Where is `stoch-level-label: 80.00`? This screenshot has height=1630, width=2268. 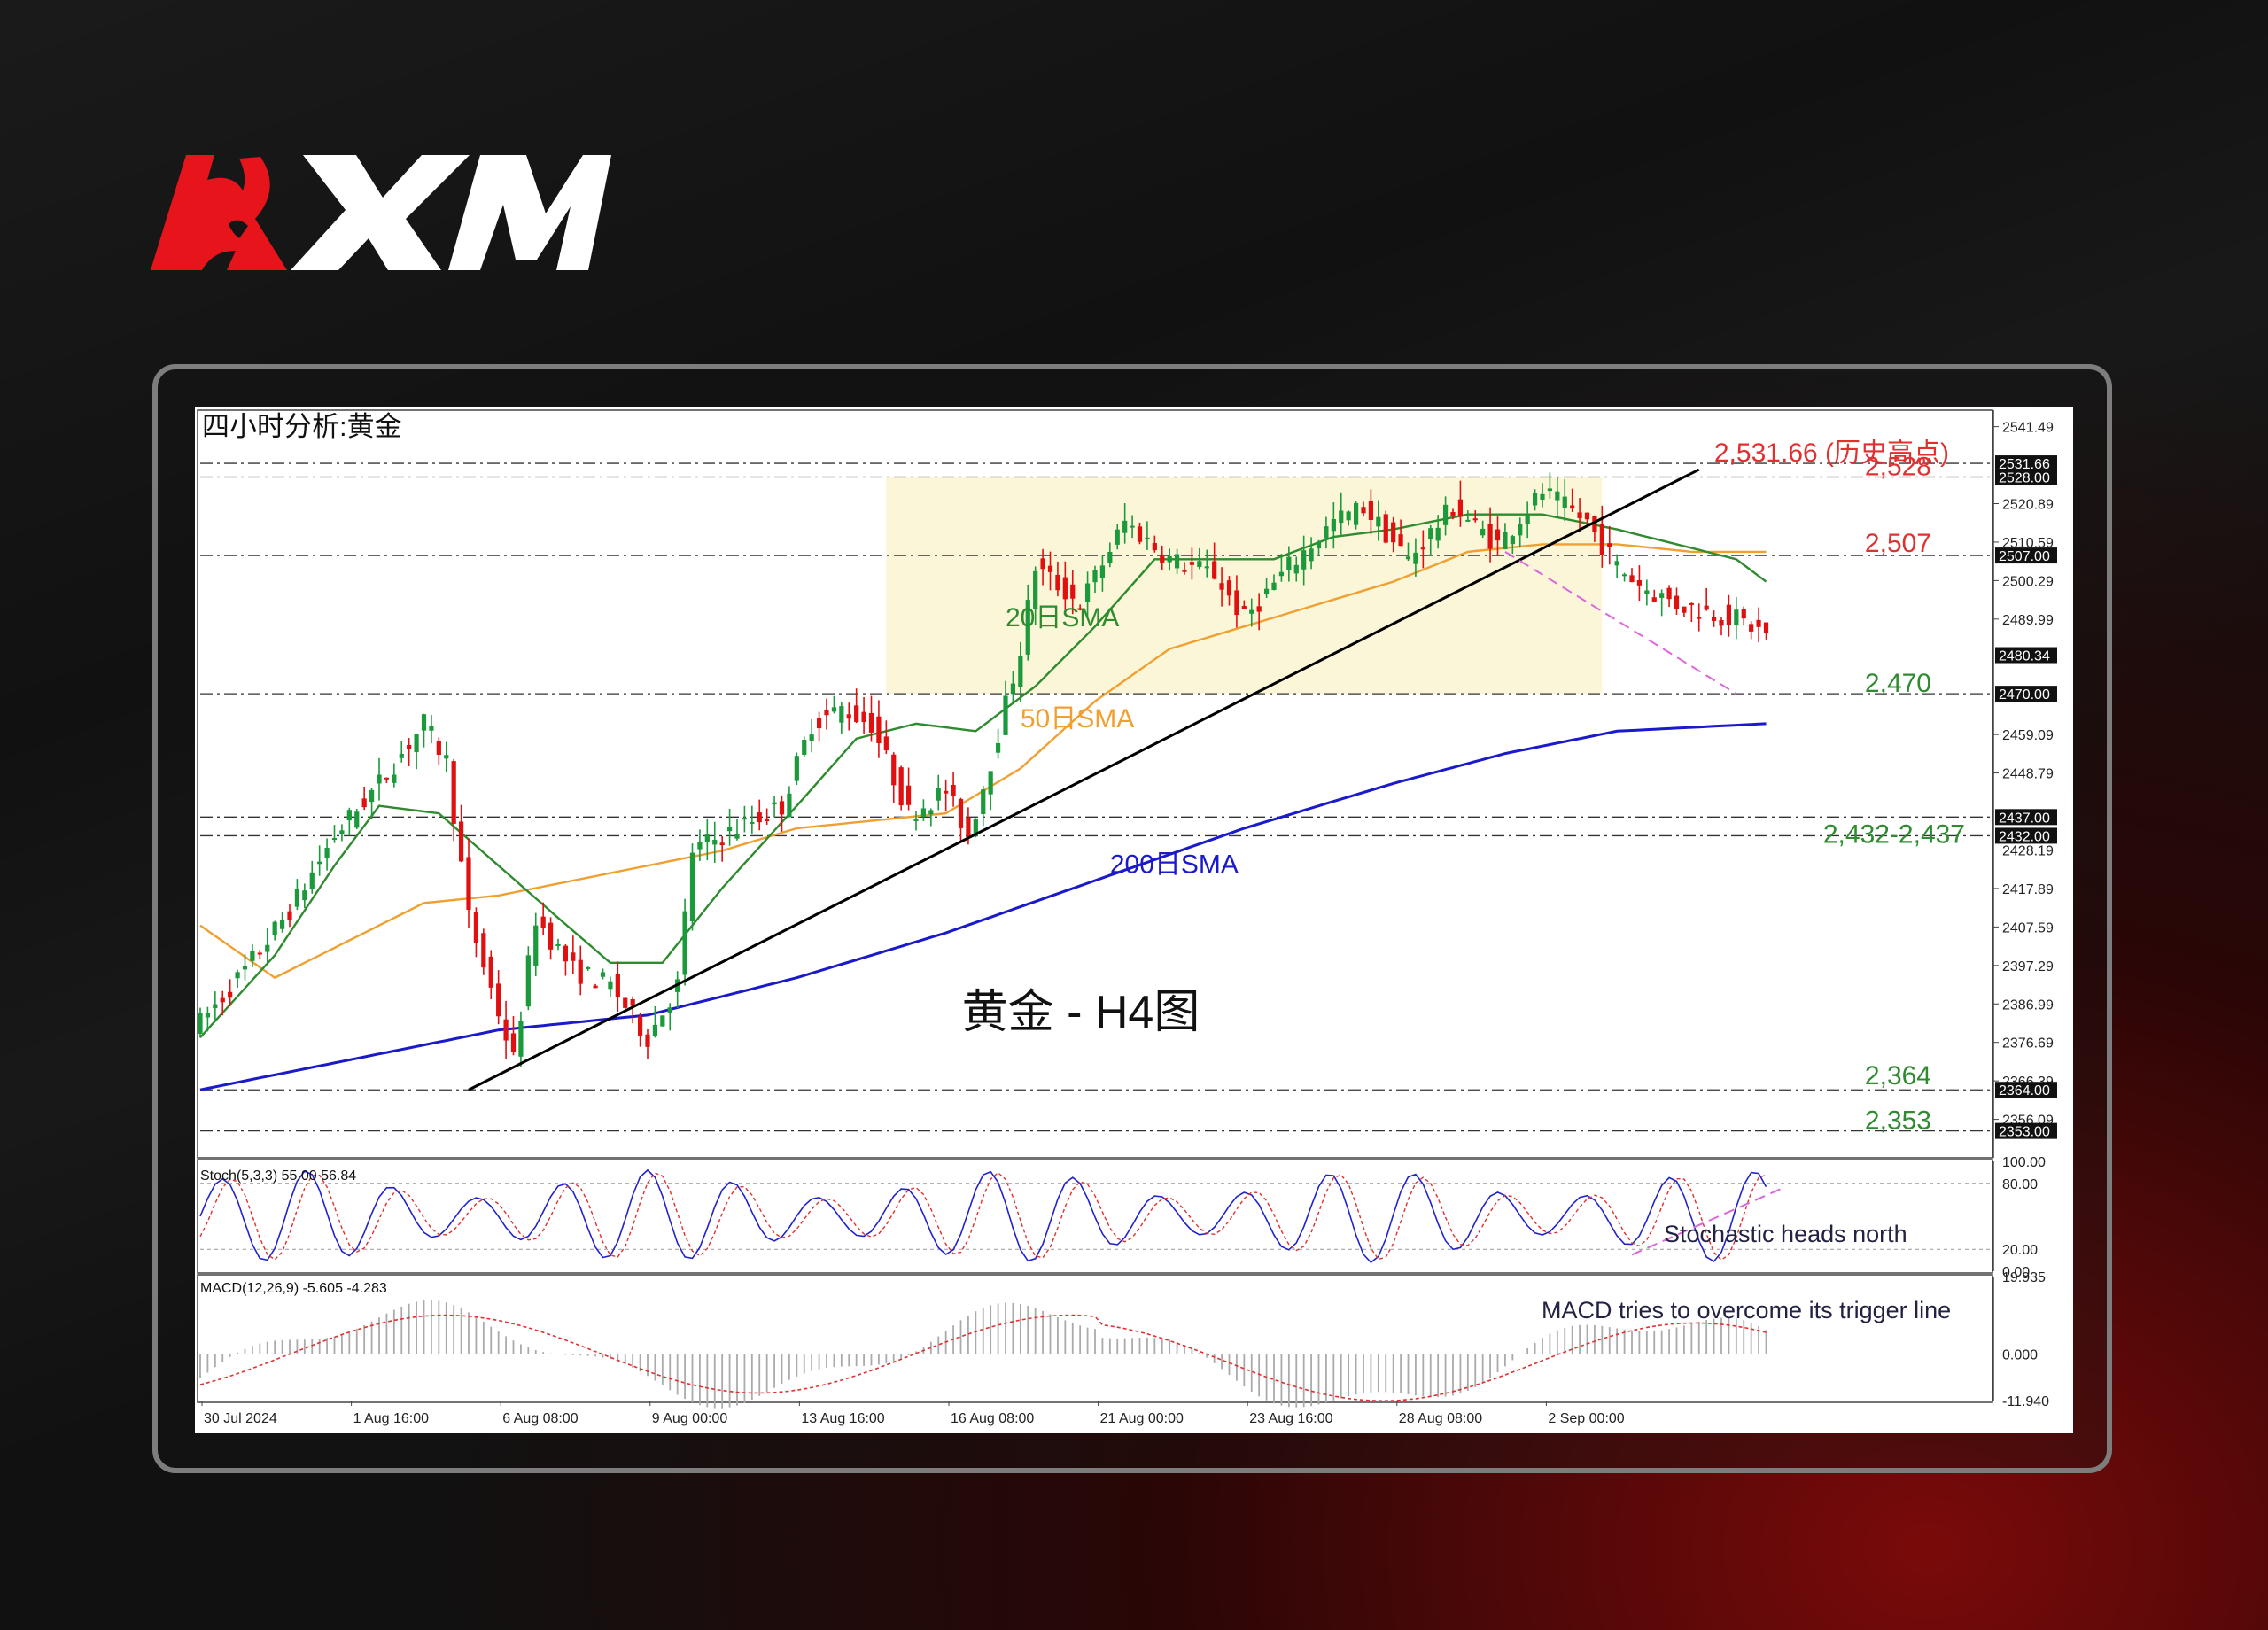
stoch-level-label: 80.00 is located at coordinates (2020, 1184).